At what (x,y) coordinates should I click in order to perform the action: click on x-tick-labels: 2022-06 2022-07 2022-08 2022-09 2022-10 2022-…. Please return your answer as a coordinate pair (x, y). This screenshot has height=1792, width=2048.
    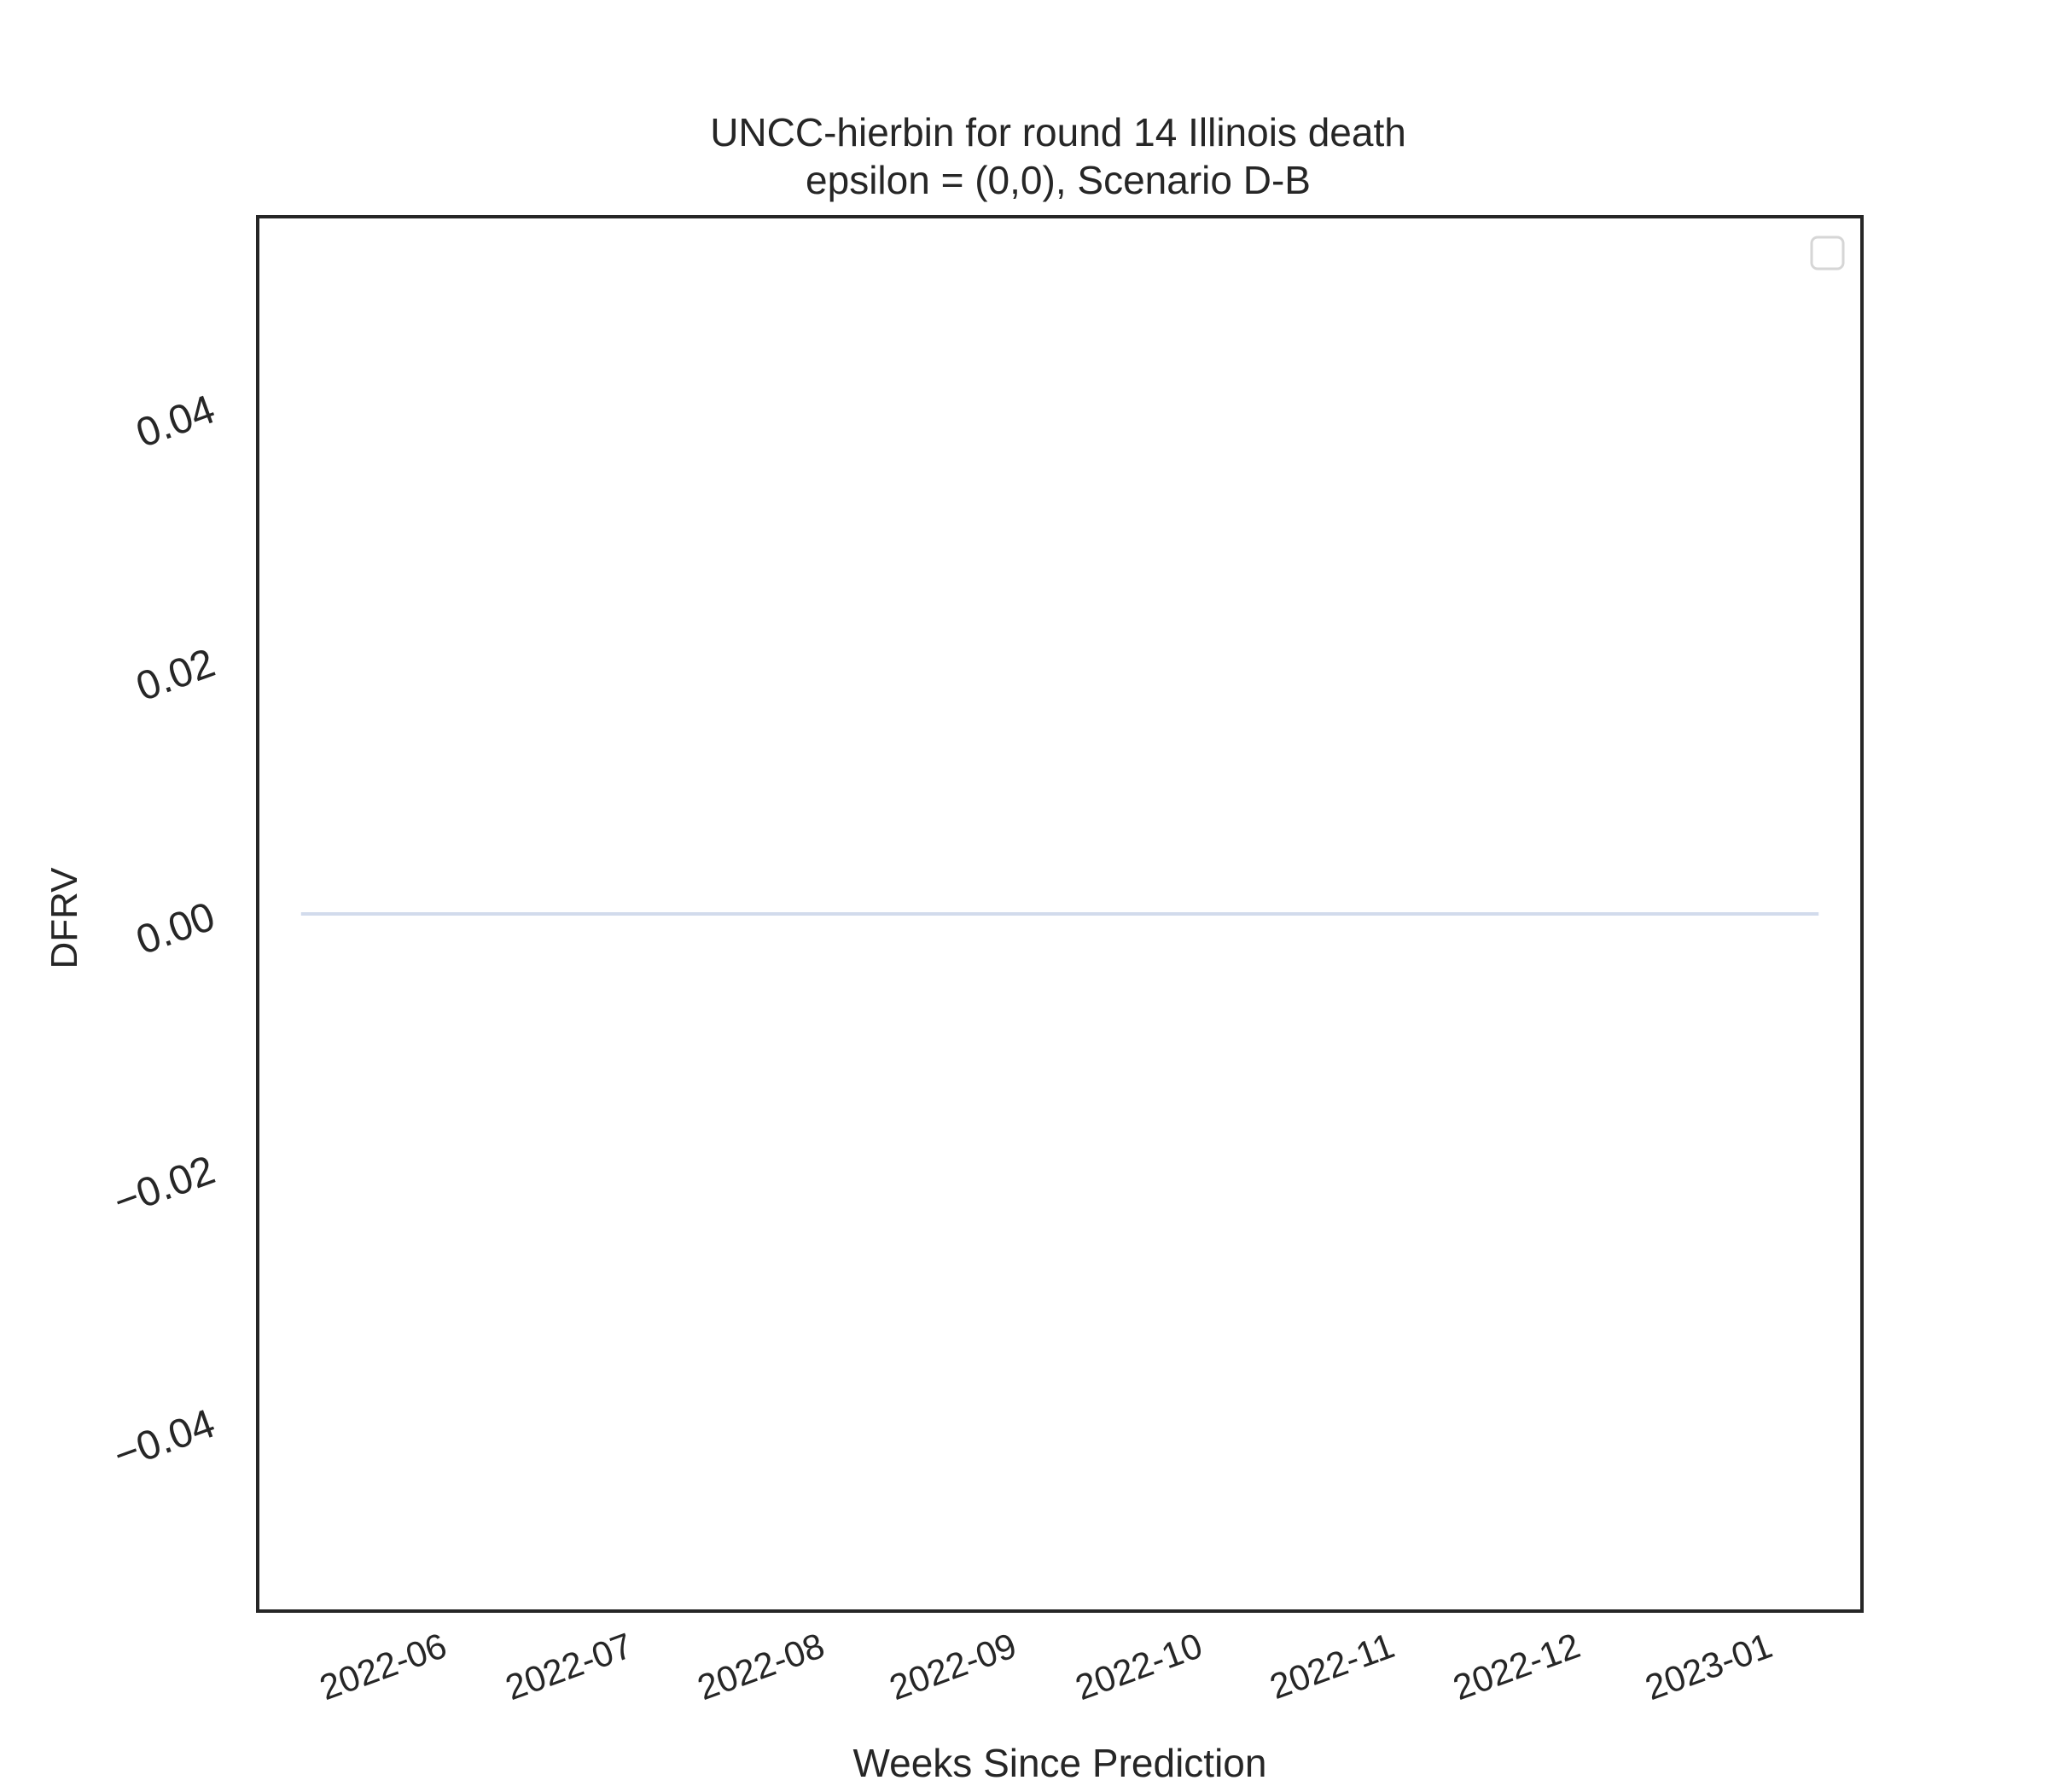
    Looking at the image, I should click on (1045, 1666).